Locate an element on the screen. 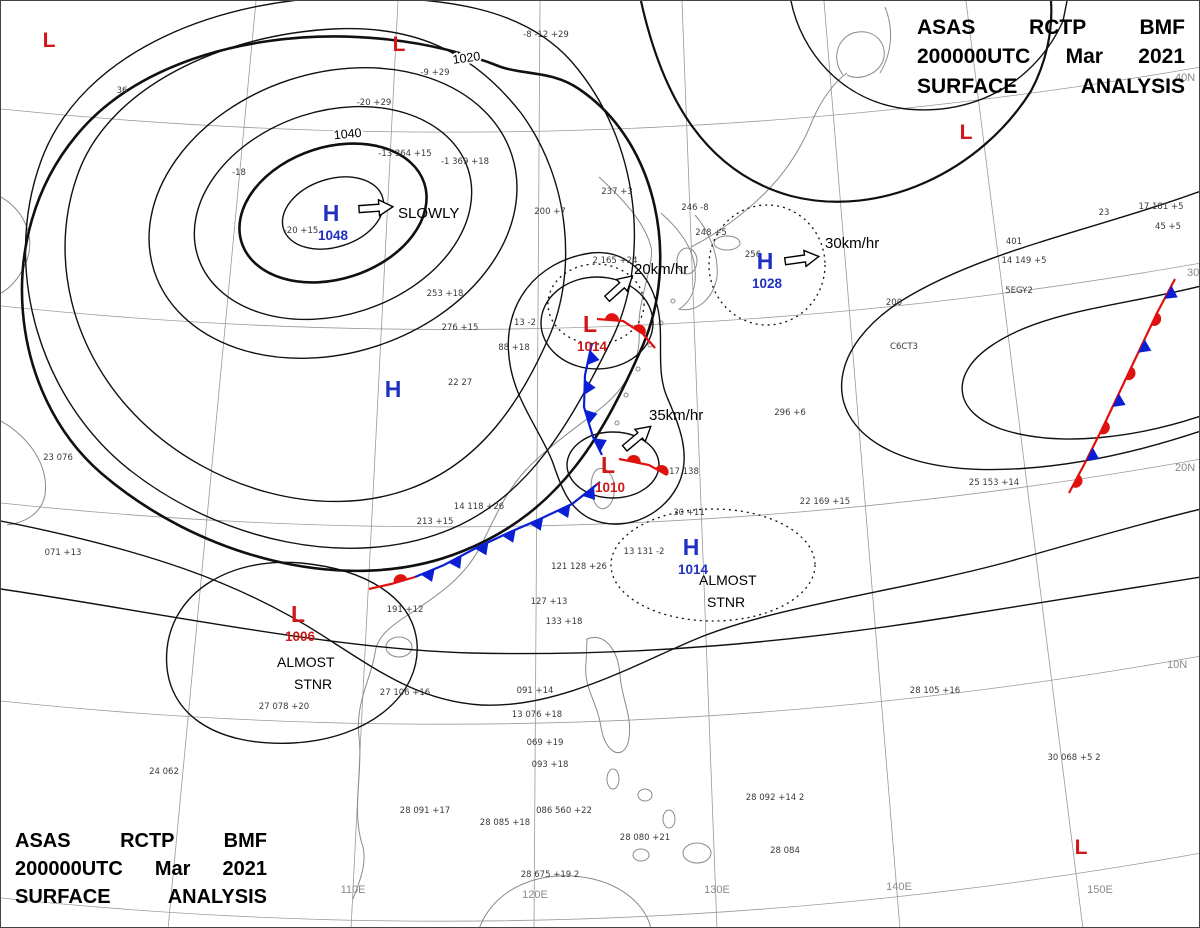 The width and height of the screenshot is (1200, 928). station-plot: 22 169 +15 is located at coordinates (825, 502).